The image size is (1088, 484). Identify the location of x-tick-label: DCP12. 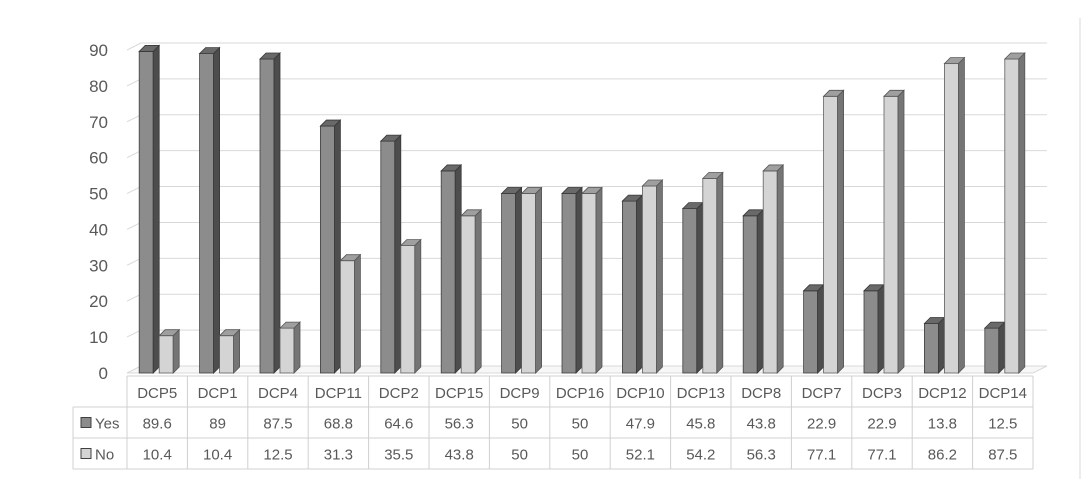
(942, 393).